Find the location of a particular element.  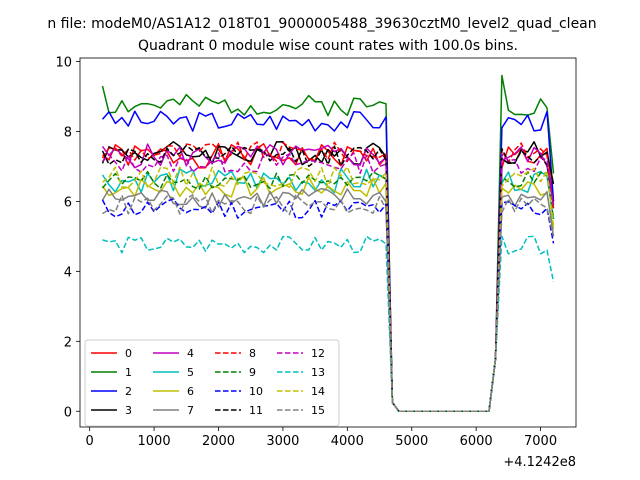

legend-label-9: 9 is located at coordinates (252, 372).